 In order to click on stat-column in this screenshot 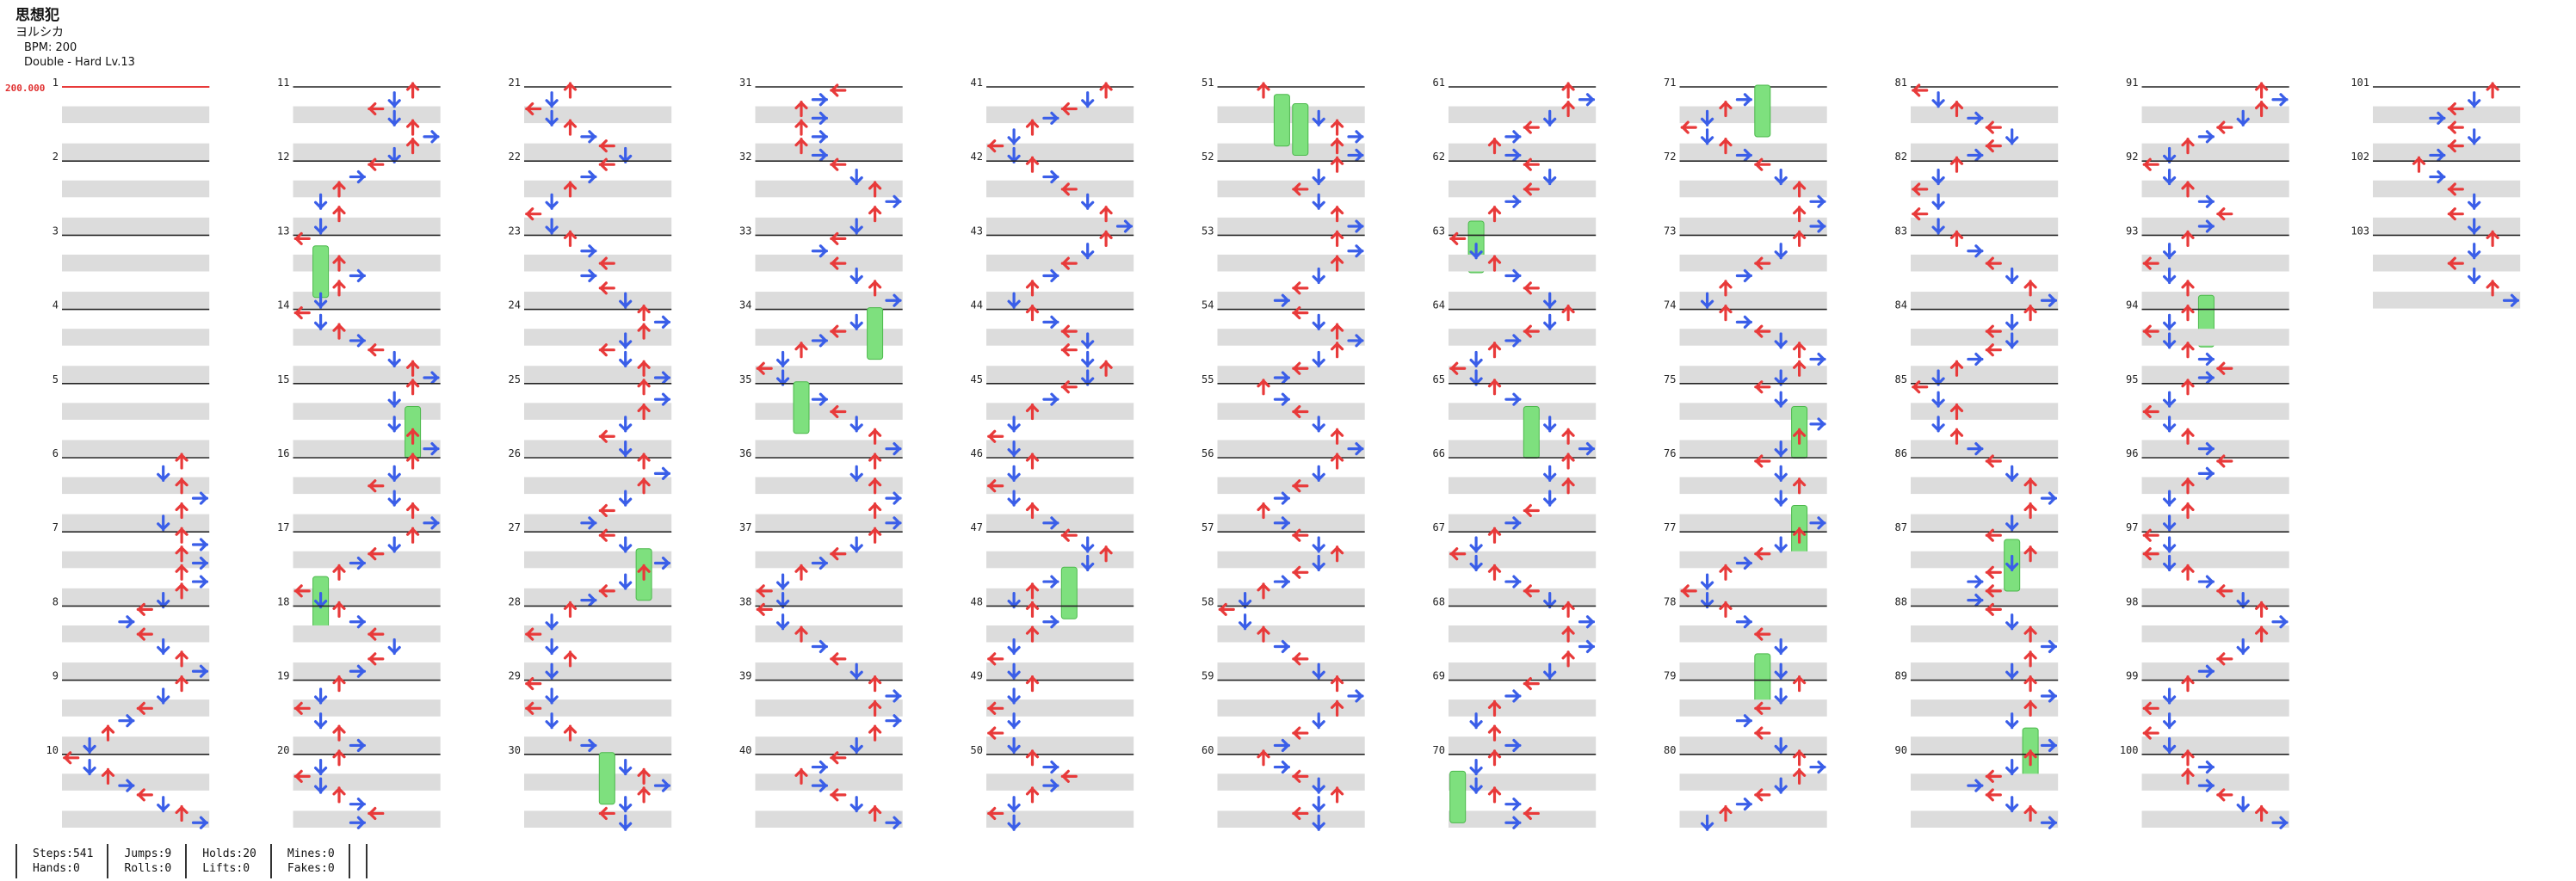, I will do `click(358, 861)`.